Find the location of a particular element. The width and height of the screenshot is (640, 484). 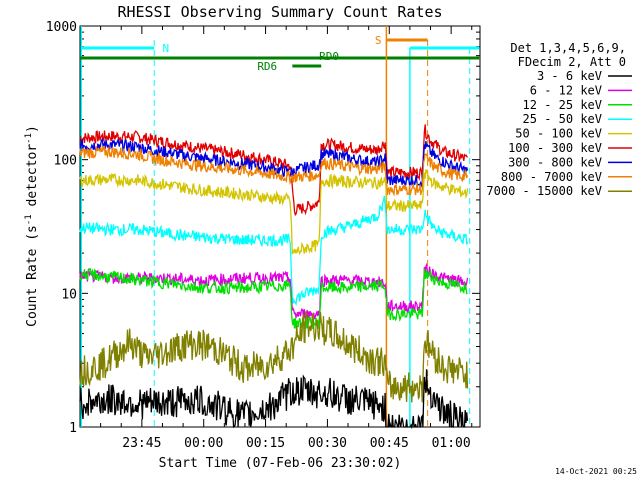

series-line-800-7000-keV is located at coordinates (274, 171).